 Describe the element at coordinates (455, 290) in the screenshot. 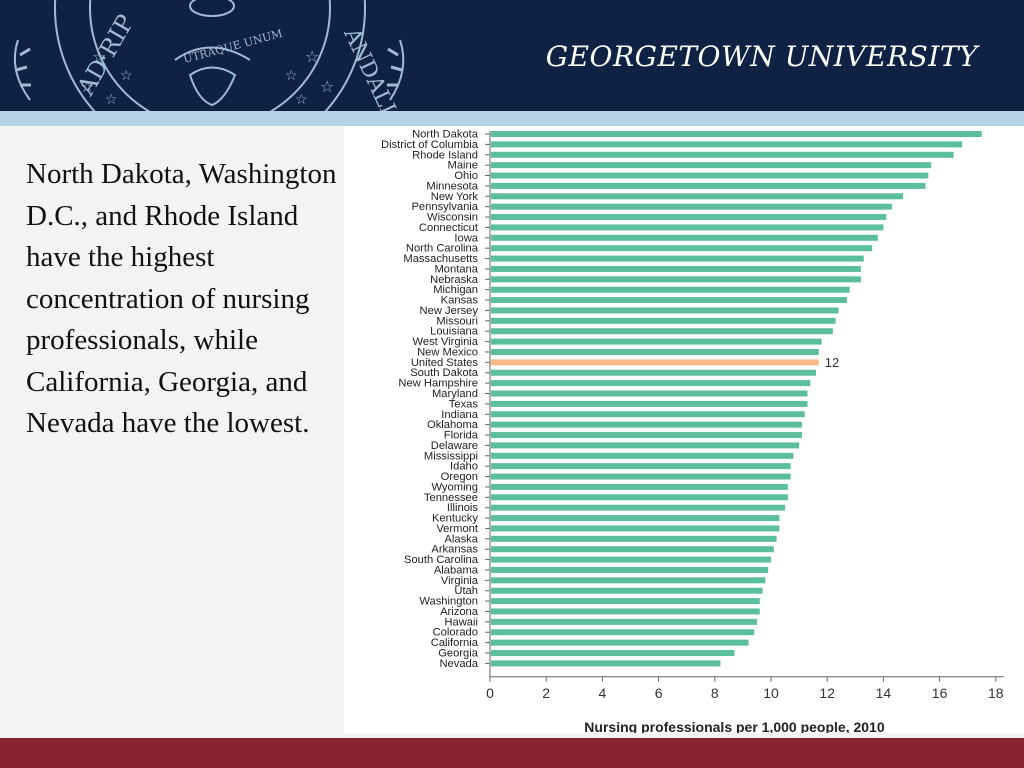

I see `category-label: Michigan` at that location.